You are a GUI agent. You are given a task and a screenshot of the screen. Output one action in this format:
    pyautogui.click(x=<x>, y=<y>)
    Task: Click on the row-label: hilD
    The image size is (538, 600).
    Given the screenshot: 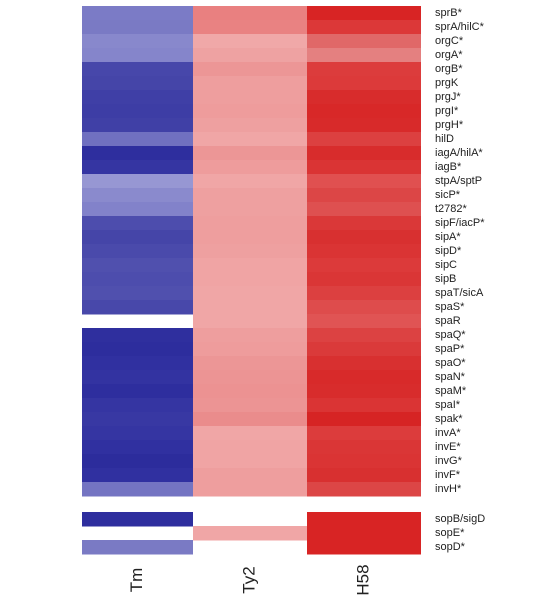 What is the action you would take?
    pyautogui.click(x=444, y=139)
    